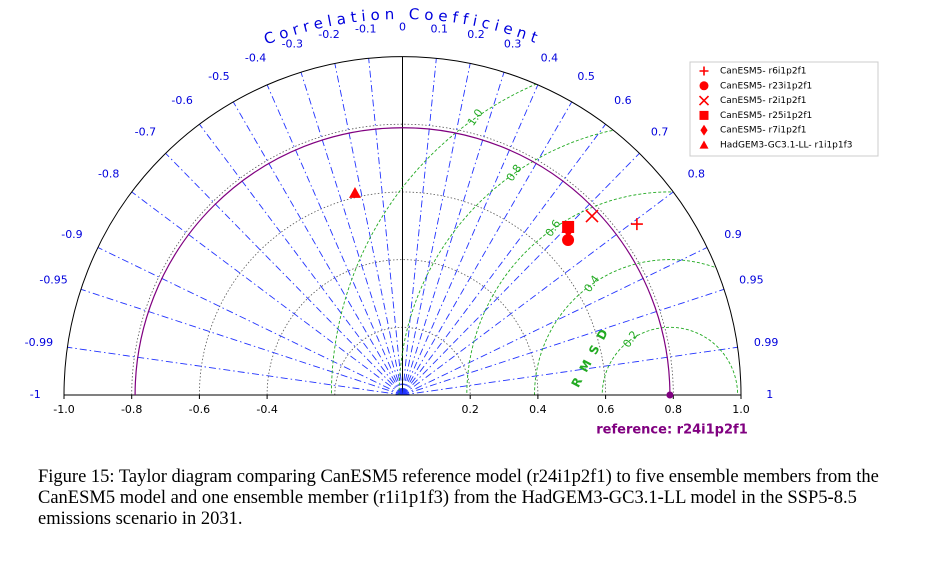  Describe the element at coordinates (786, 146) in the screenshot. I see `legend-label: HadGEM3-GC3.1-LL- r1i1p1f3` at that location.